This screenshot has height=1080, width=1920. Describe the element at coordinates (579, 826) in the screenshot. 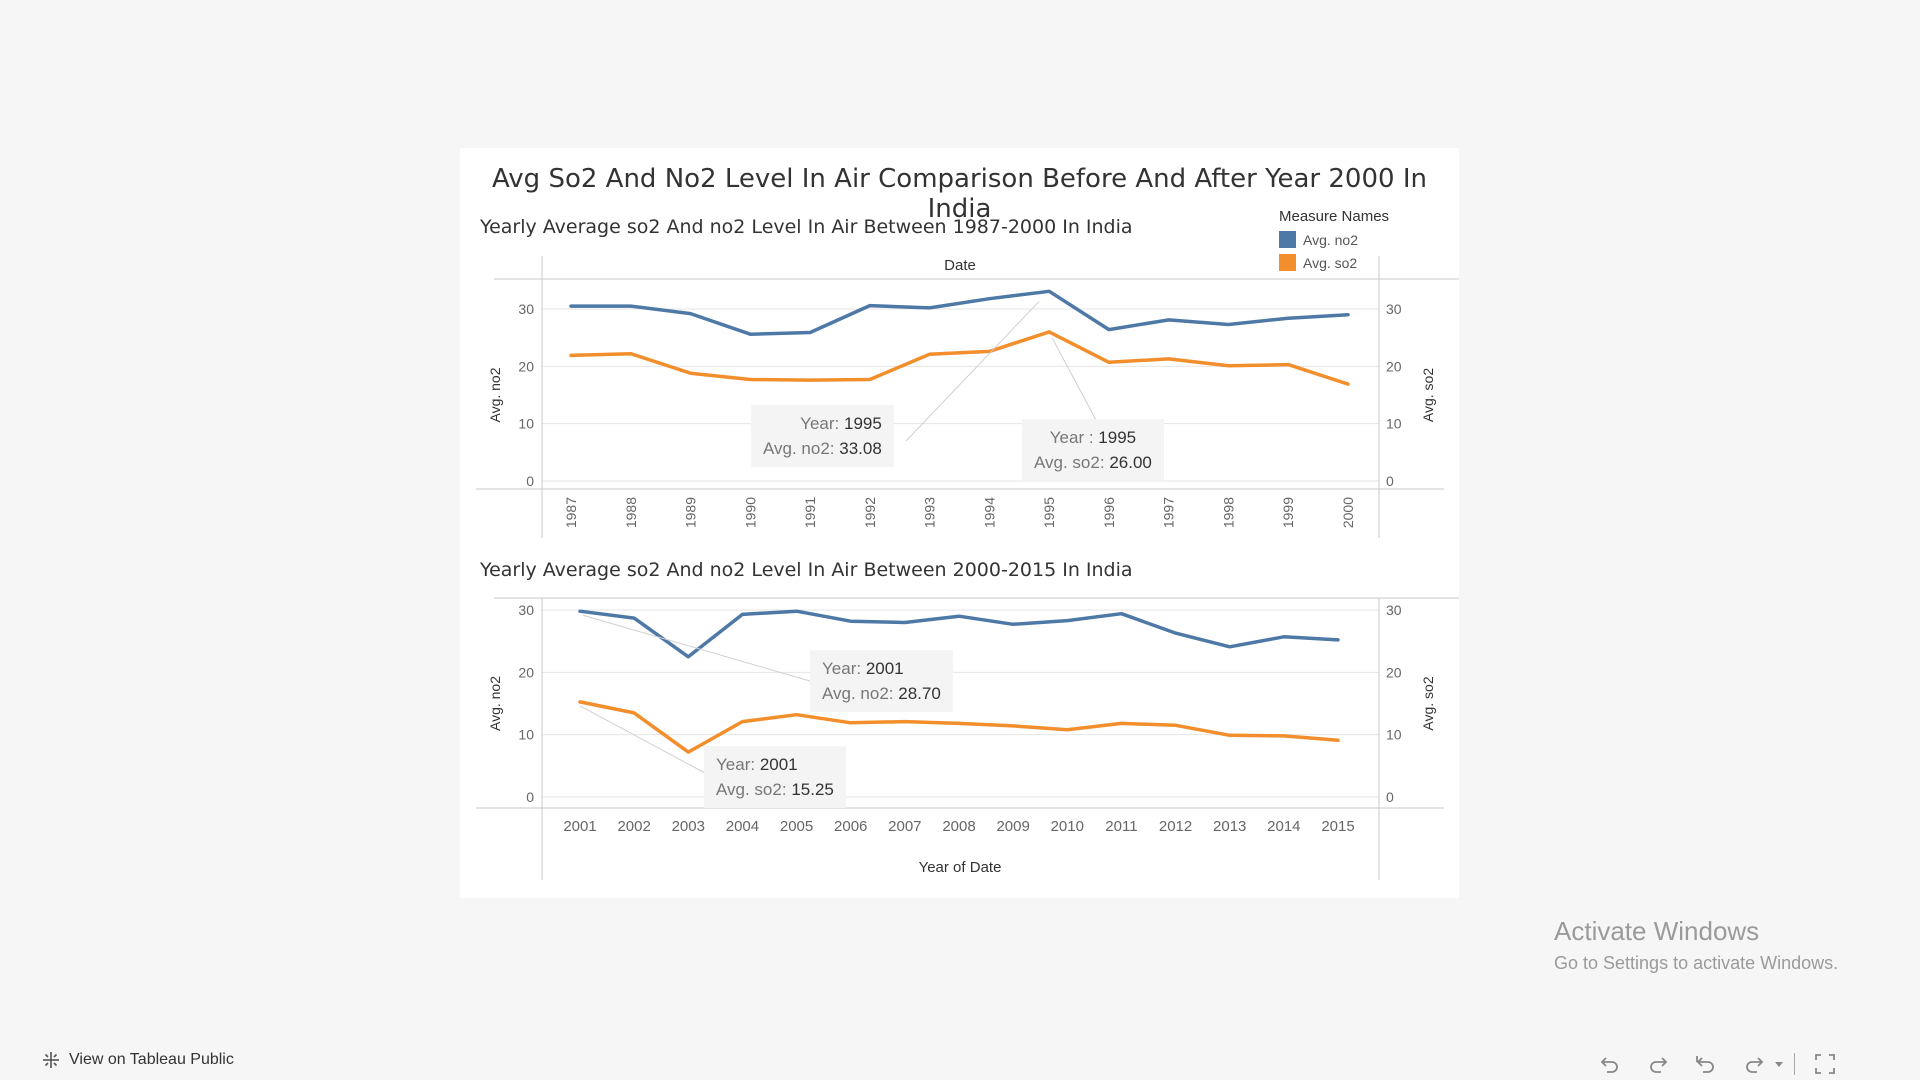

I see `x-tick-label: 2001` at that location.